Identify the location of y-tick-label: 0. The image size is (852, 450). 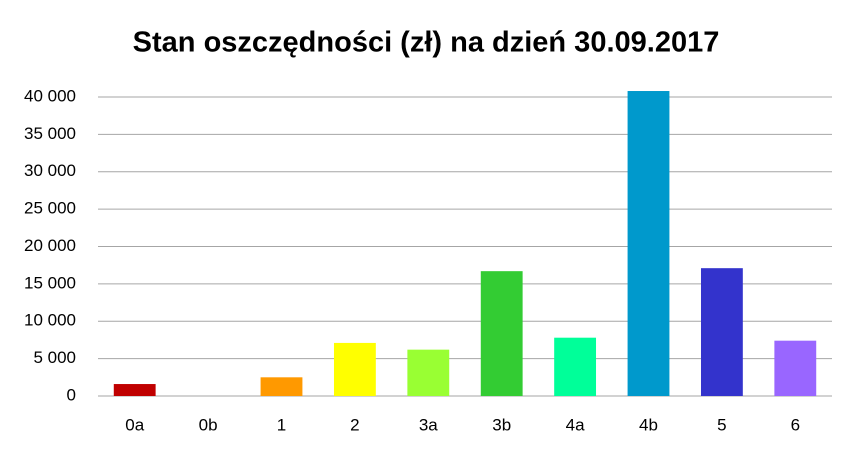
(71, 394).